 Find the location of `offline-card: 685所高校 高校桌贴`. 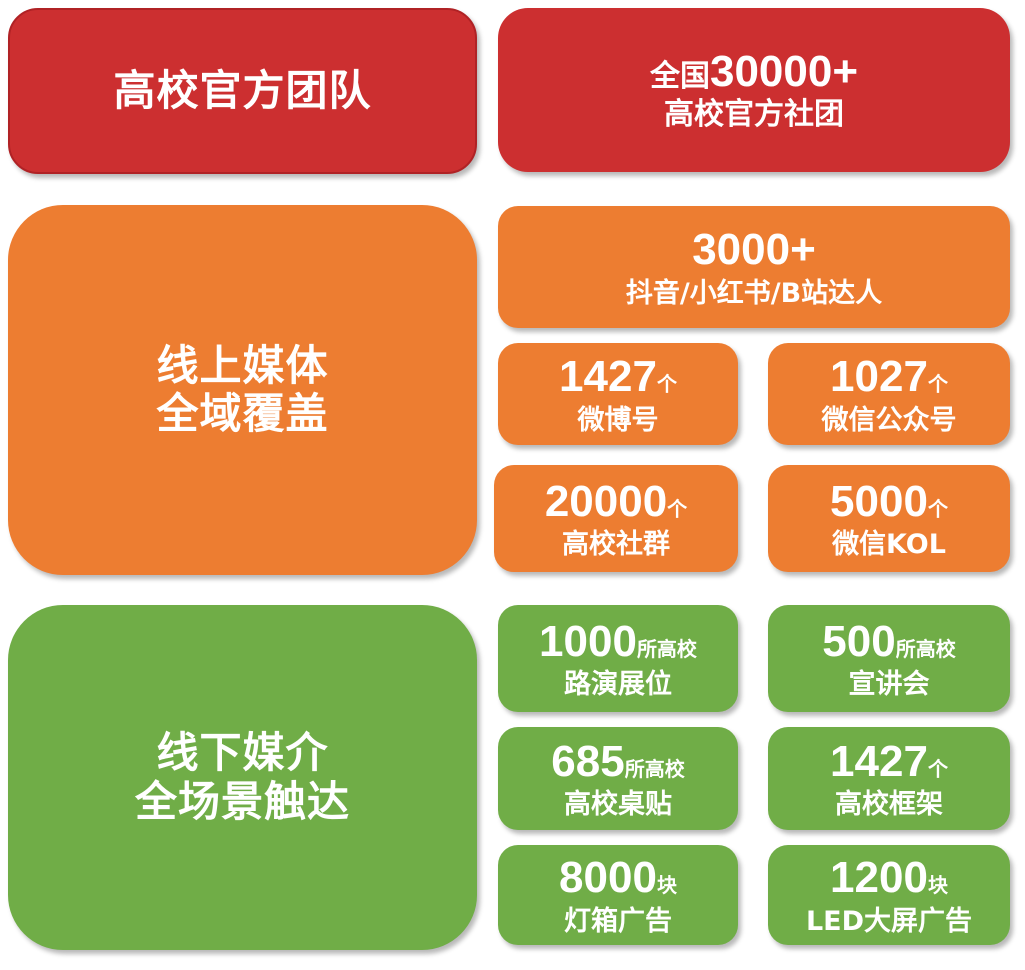

offline-card: 685所高校 高校桌贴 is located at coordinates (618, 778).